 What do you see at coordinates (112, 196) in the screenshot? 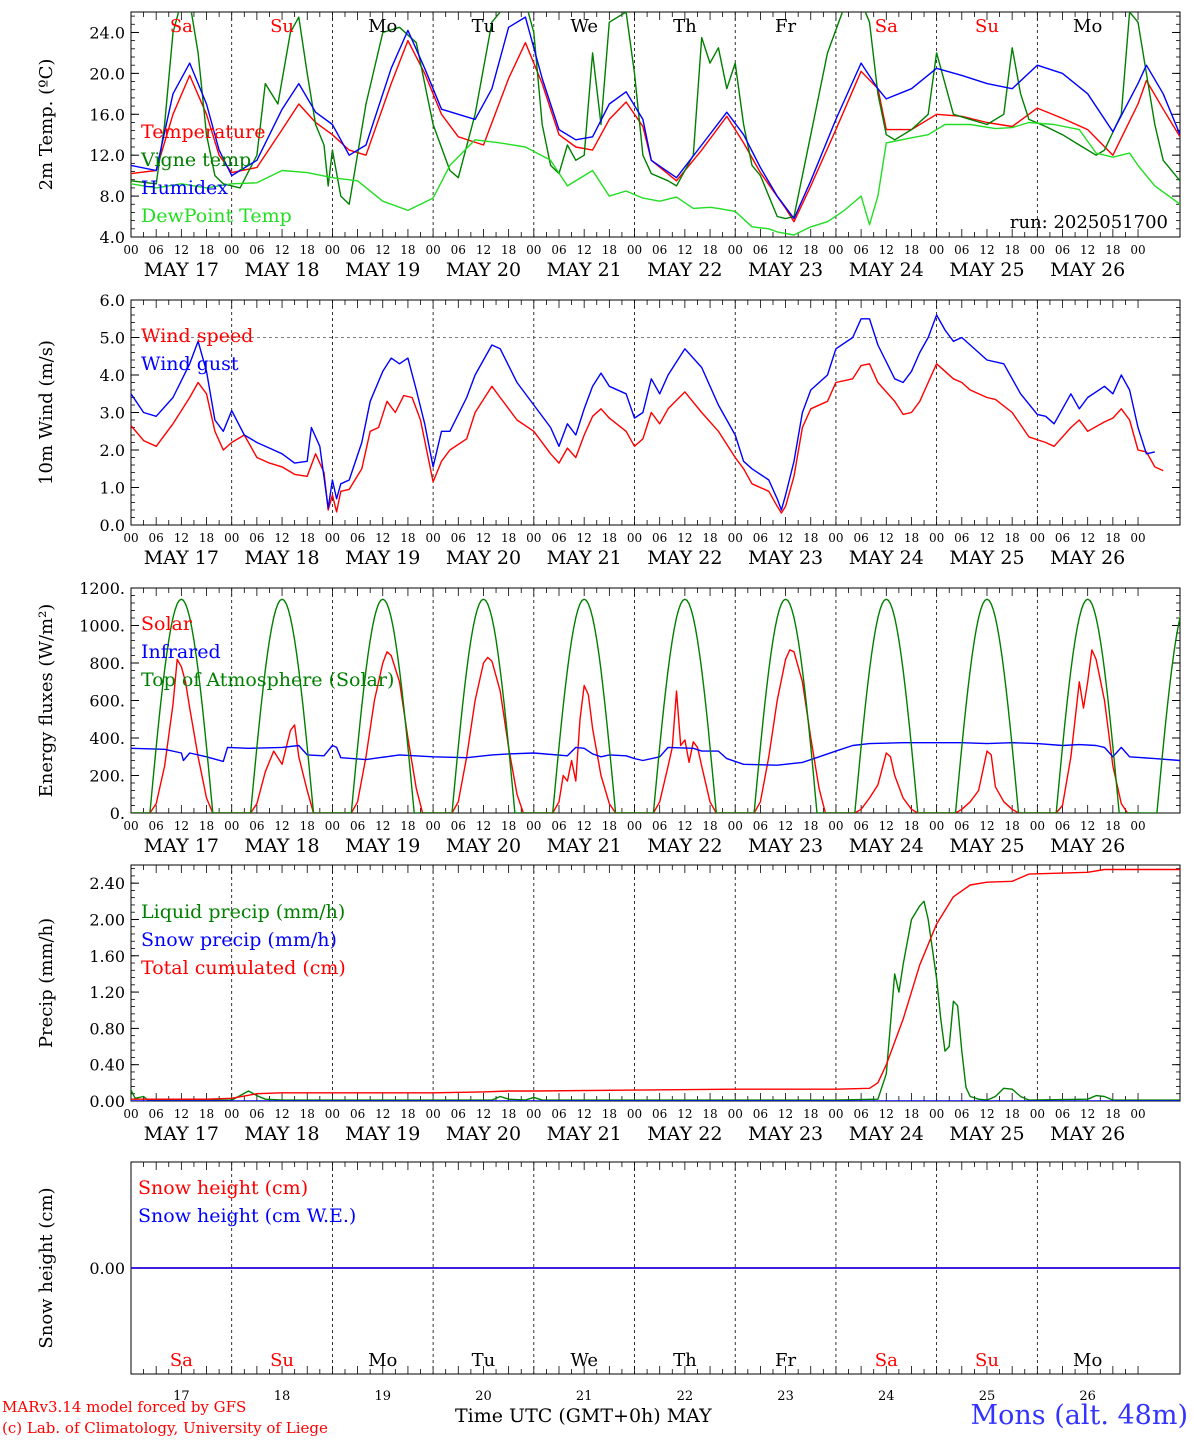
I see `y-tick-label: 8.0` at bounding box center [112, 196].